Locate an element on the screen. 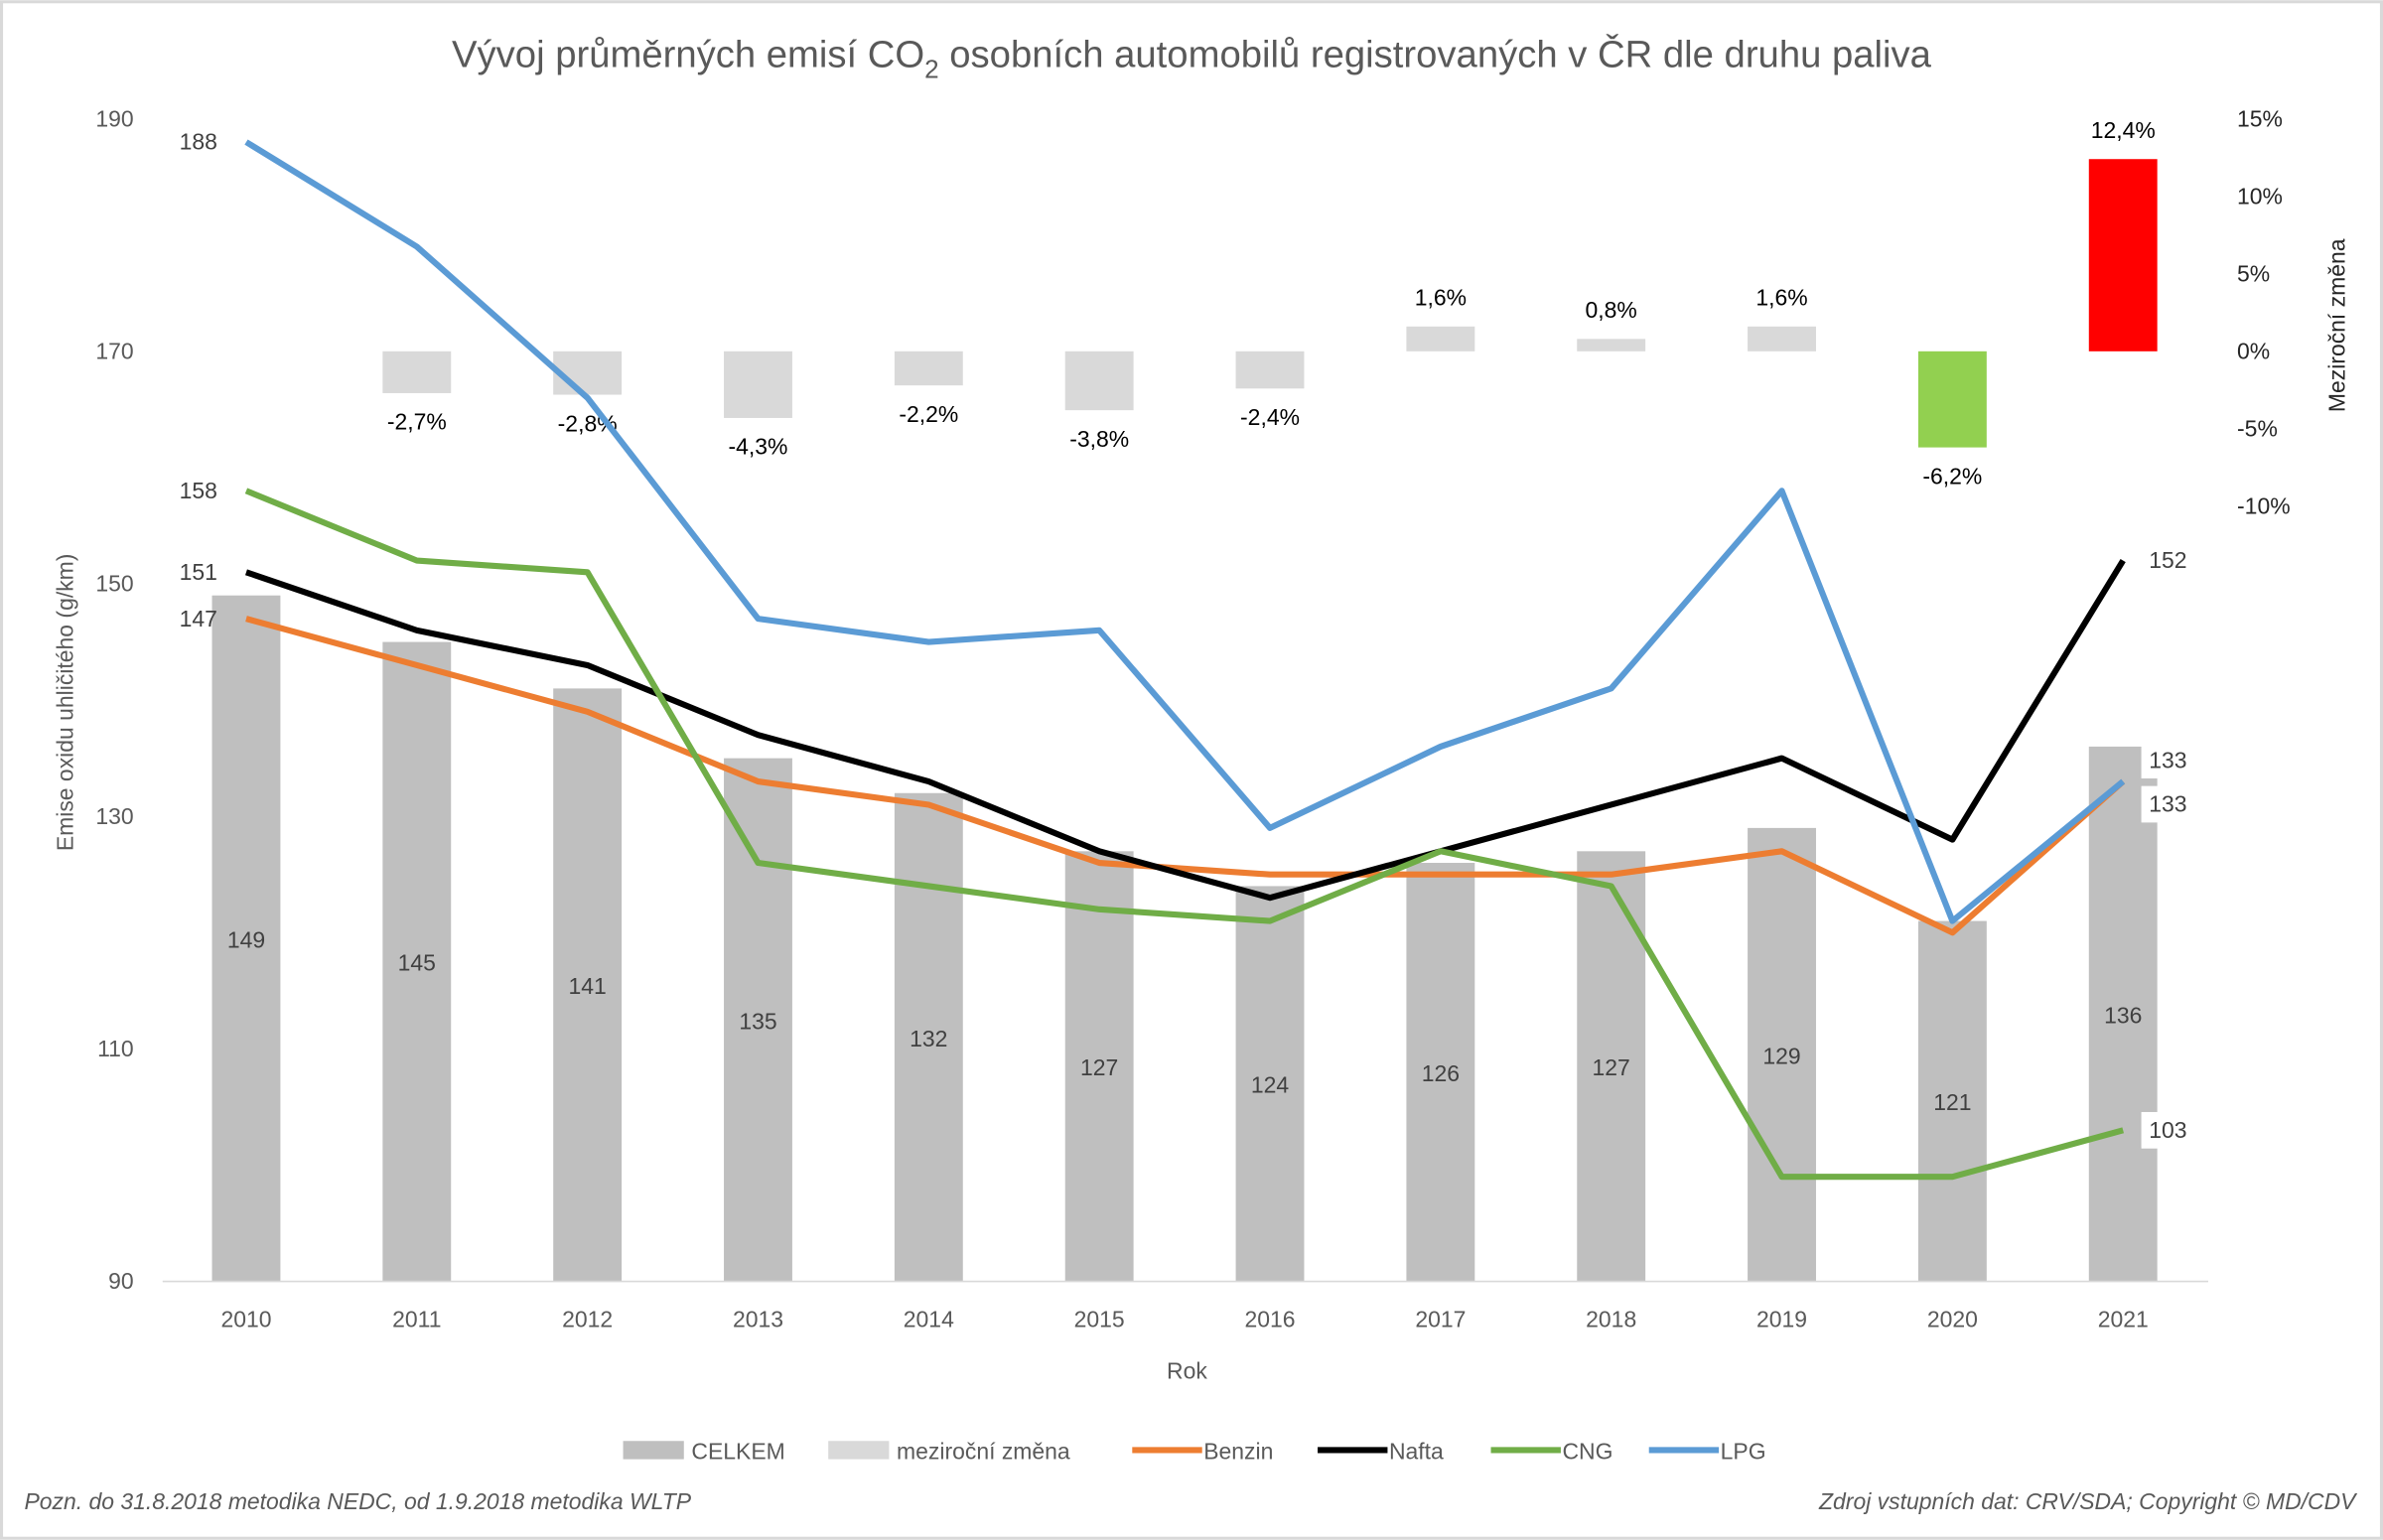 The height and width of the screenshot is (1540, 2383). change-label-2016: -2,4% is located at coordinates (1270, 417).